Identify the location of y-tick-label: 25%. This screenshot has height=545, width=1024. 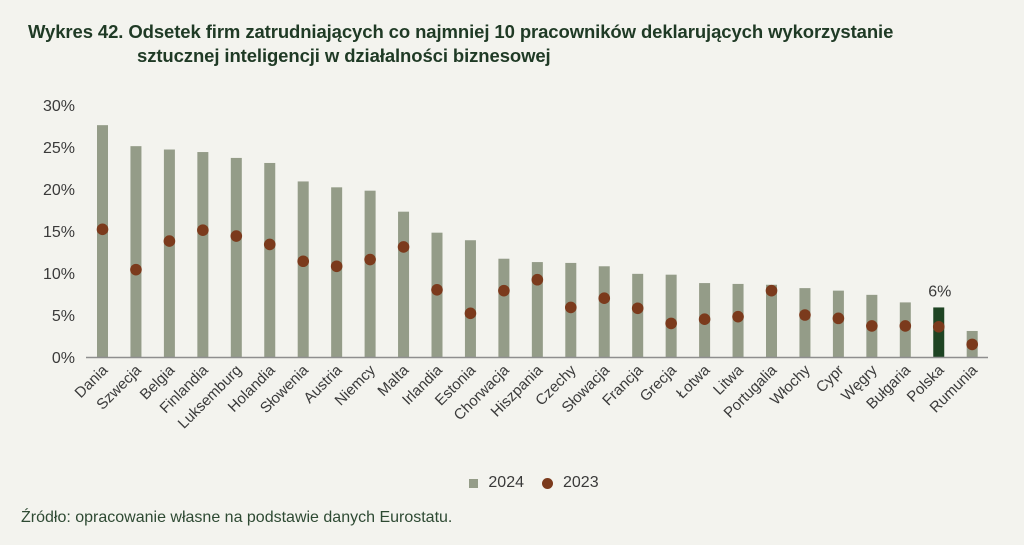
(59, 148).